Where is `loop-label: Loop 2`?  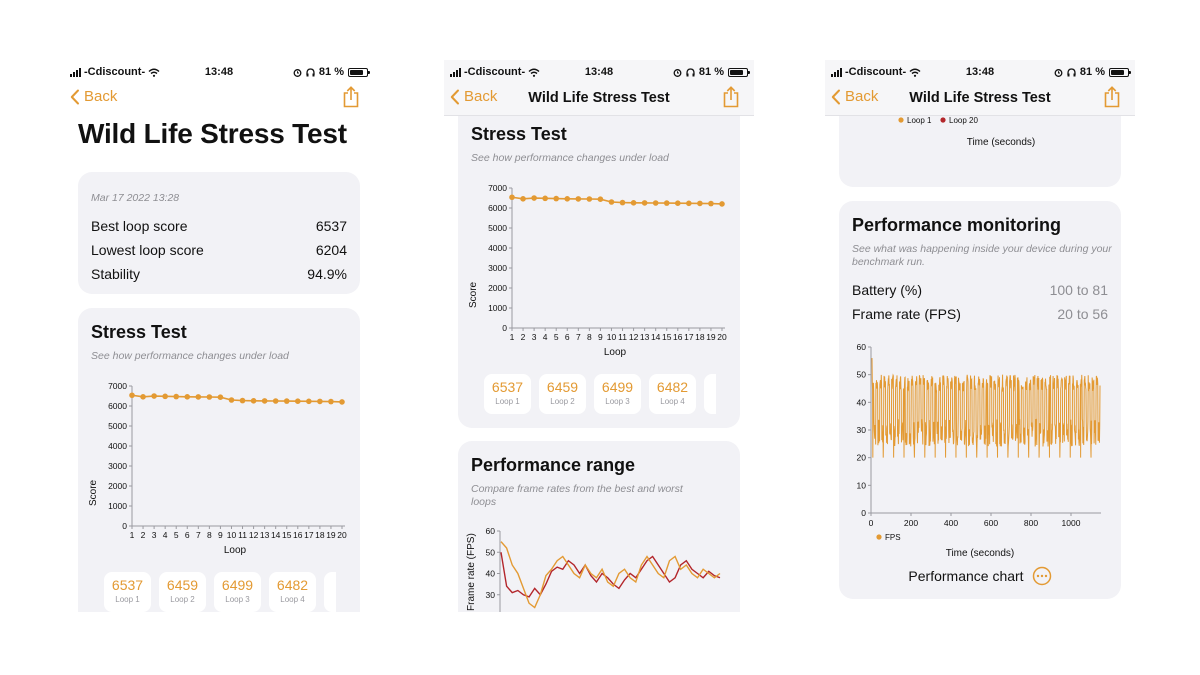 loop-label: Loop 2 is located at coordinates (182, 599).